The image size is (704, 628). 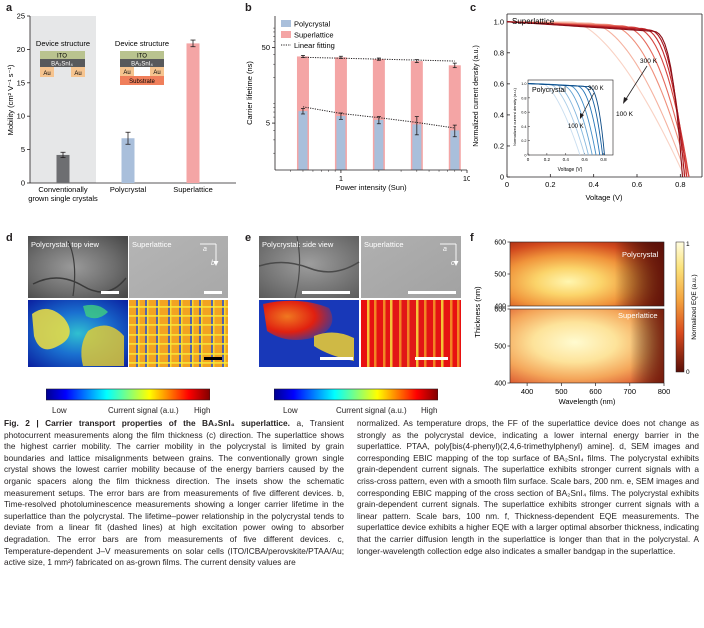 I want to click on panel-letter-c: c, so click(x=473, y=8).